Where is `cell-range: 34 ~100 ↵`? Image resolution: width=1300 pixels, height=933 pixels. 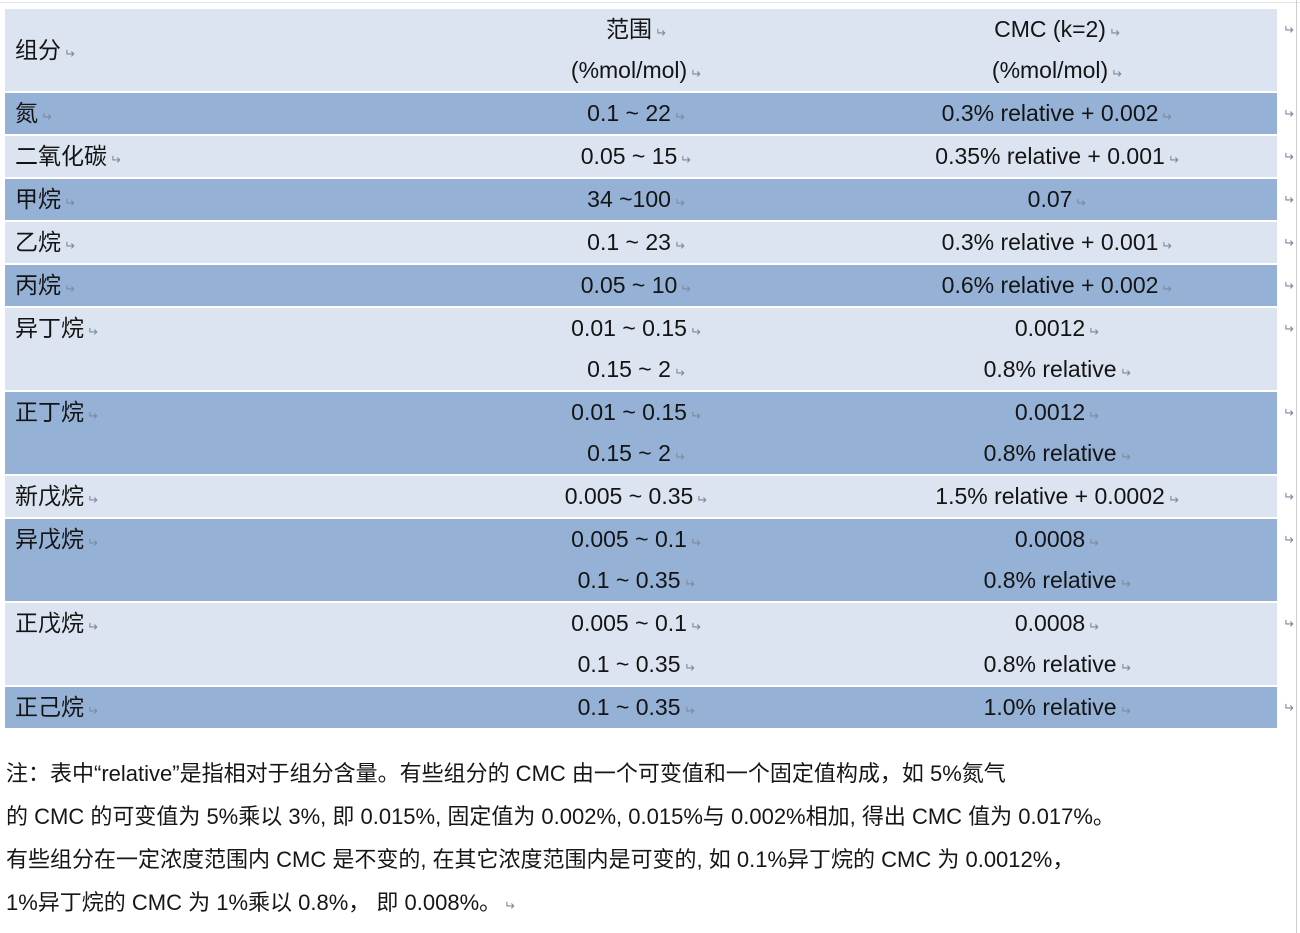
cell-range: 34 ~100 ↵ is located at coordinates (636, 199).